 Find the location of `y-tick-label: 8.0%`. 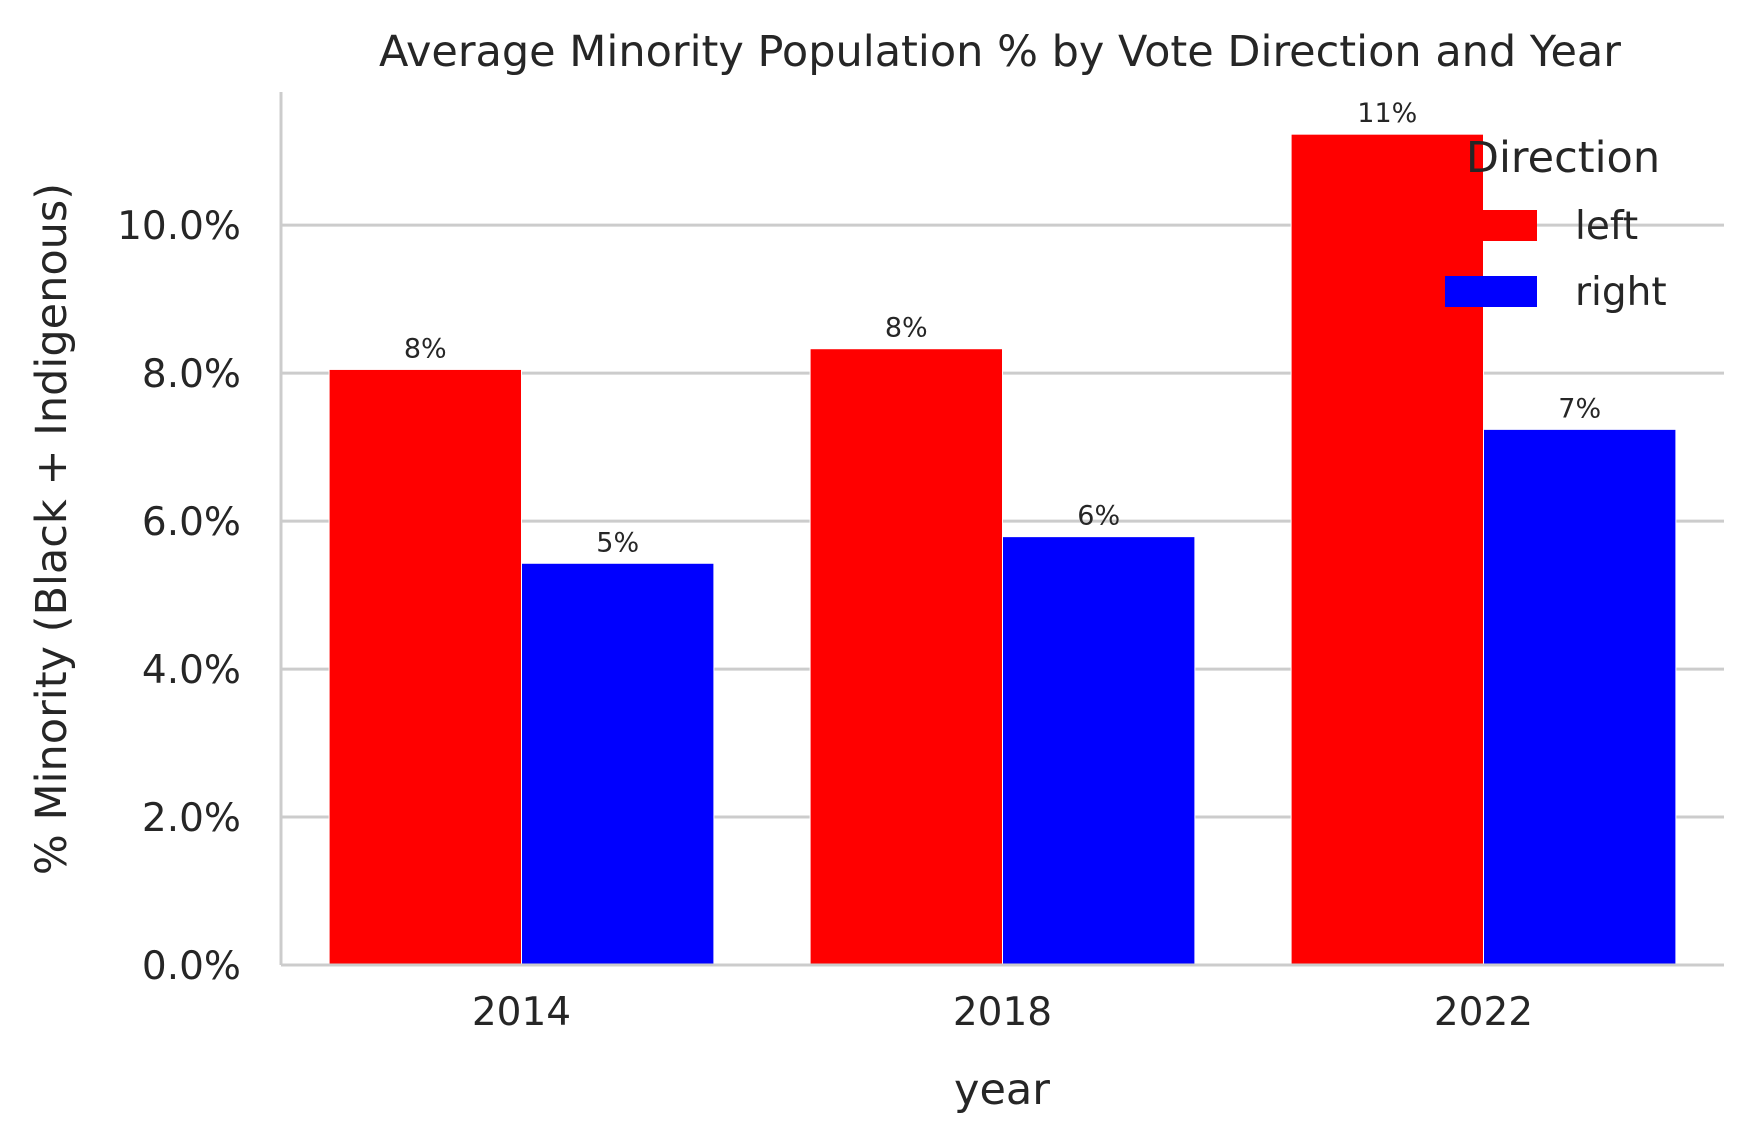

y-tick-label: 8.0% is located at coordinates (191, 374).